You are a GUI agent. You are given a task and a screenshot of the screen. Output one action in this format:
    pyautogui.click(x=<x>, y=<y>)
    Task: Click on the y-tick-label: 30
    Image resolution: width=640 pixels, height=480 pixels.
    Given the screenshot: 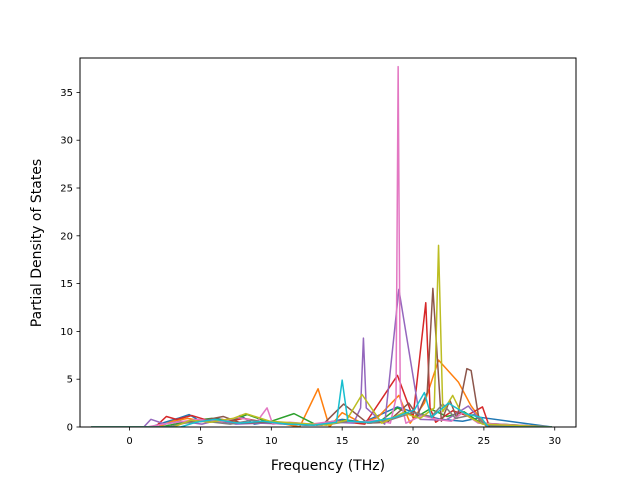 What is the action you would take?
    pyautogui.click(x=66, y=141)
    